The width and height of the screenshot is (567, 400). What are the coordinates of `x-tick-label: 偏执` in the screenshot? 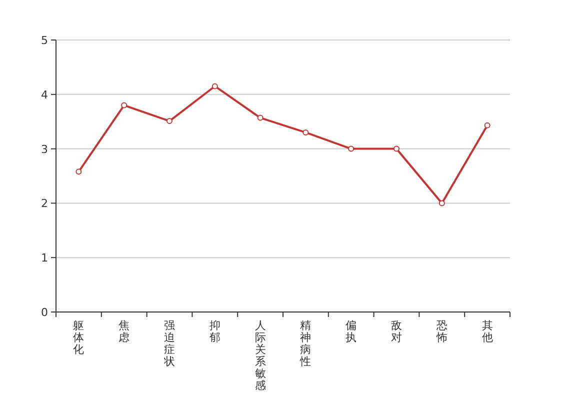 It's located at (351, 331).